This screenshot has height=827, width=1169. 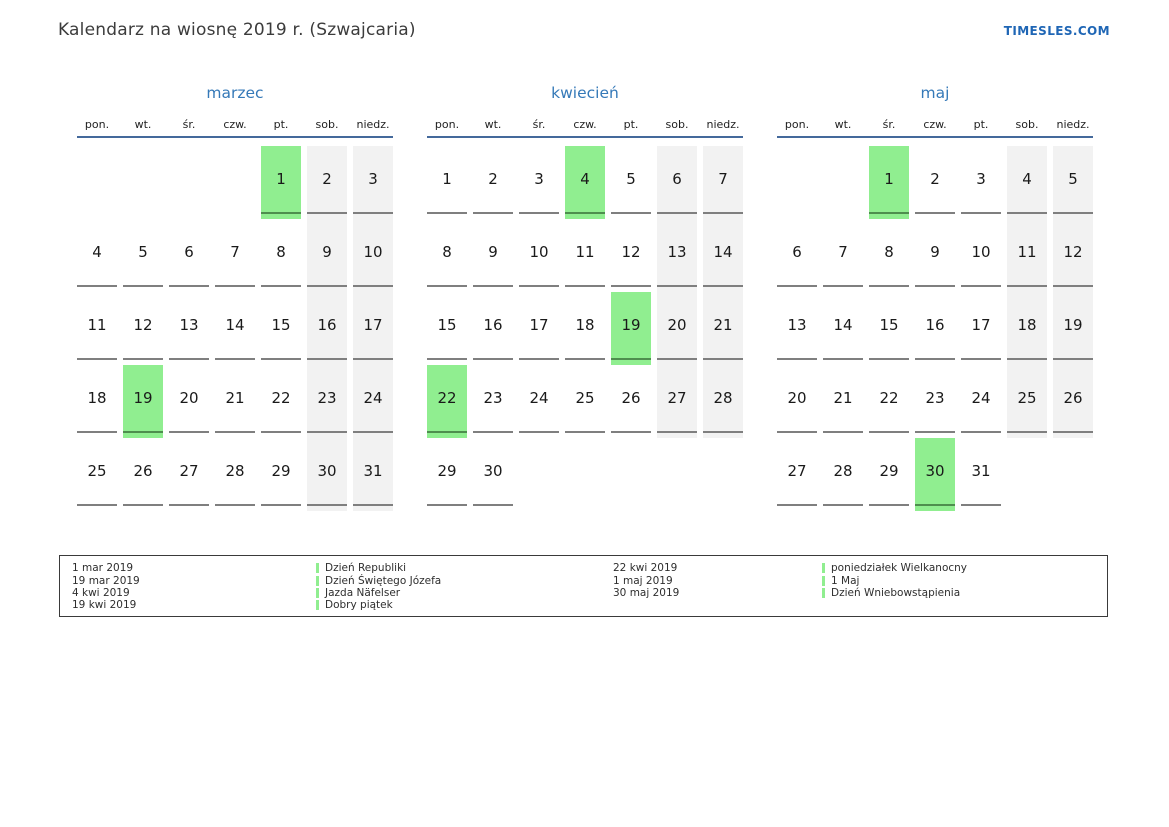 I want to click on day-cell: 1, so click(x=281, y=182).